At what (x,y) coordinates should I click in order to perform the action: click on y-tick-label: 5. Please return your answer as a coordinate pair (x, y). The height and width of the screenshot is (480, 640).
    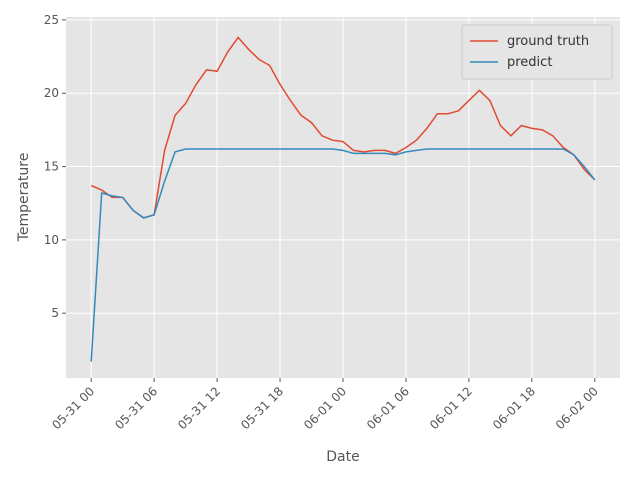
    Looking at the image, I should click on (55, 313).